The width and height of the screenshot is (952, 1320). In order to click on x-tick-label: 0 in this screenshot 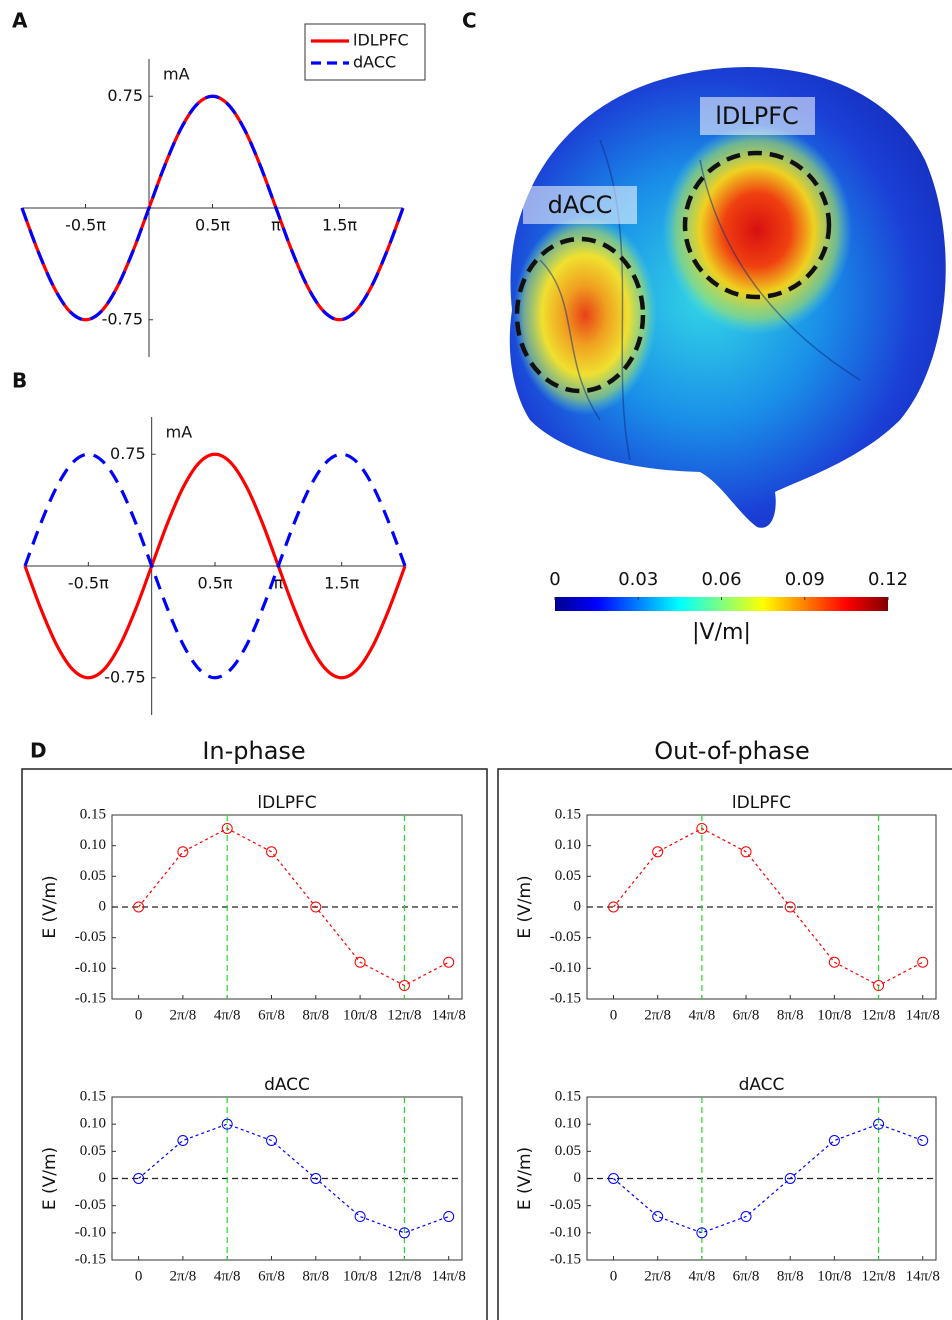, I will do `click(614, 1276)`.